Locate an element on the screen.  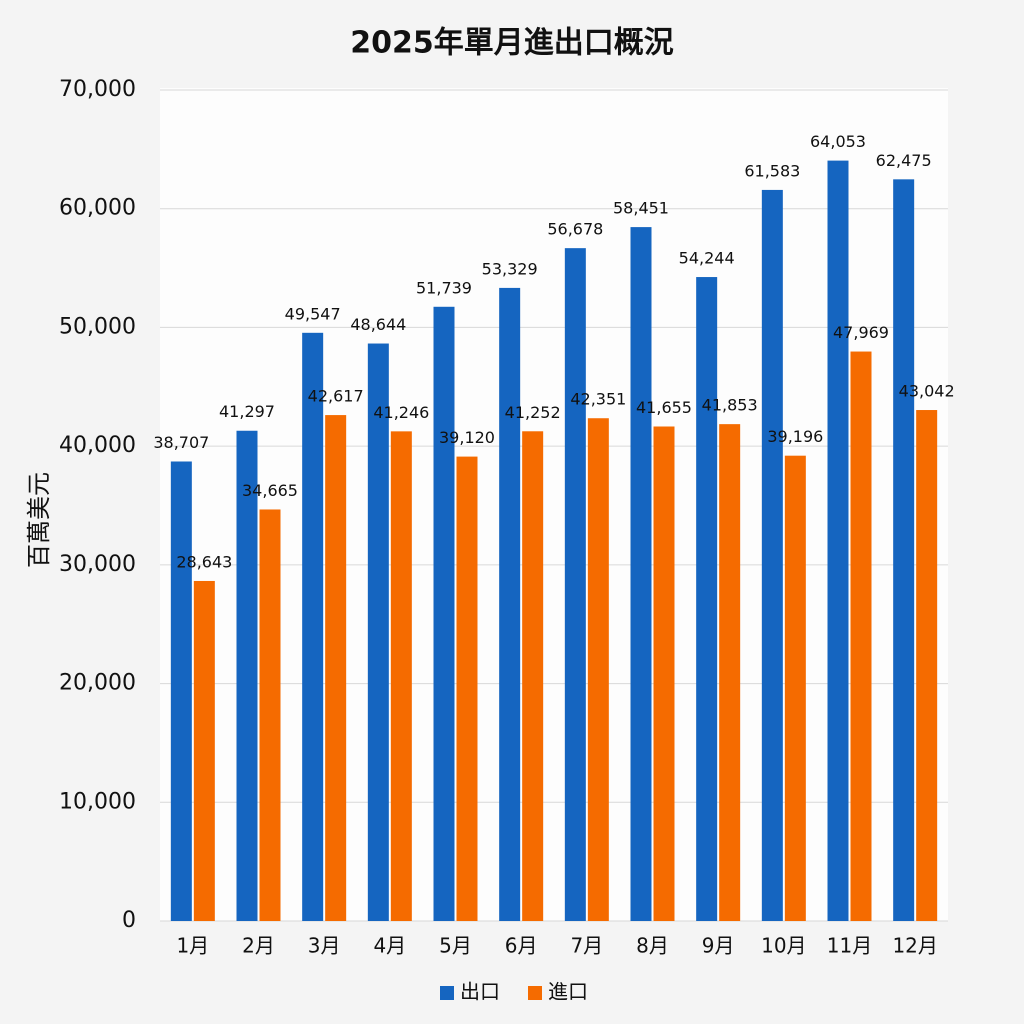
value-label: 51,739 is located at coordinates (444, 287).